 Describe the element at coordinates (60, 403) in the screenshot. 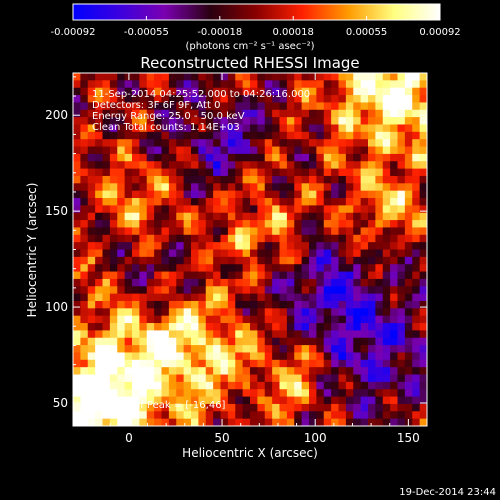

I see `y-tick-label: 50` at that location.